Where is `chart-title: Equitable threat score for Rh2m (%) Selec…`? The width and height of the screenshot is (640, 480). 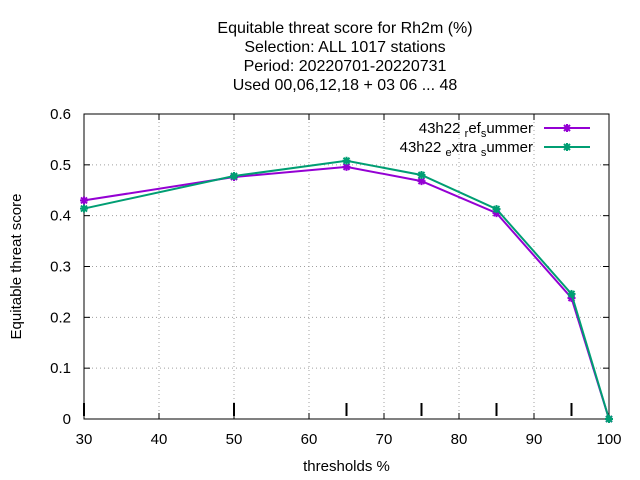 chart-title: Equitable threat score for Rh2m (%) Selec… is located at coordinates (344, 57).